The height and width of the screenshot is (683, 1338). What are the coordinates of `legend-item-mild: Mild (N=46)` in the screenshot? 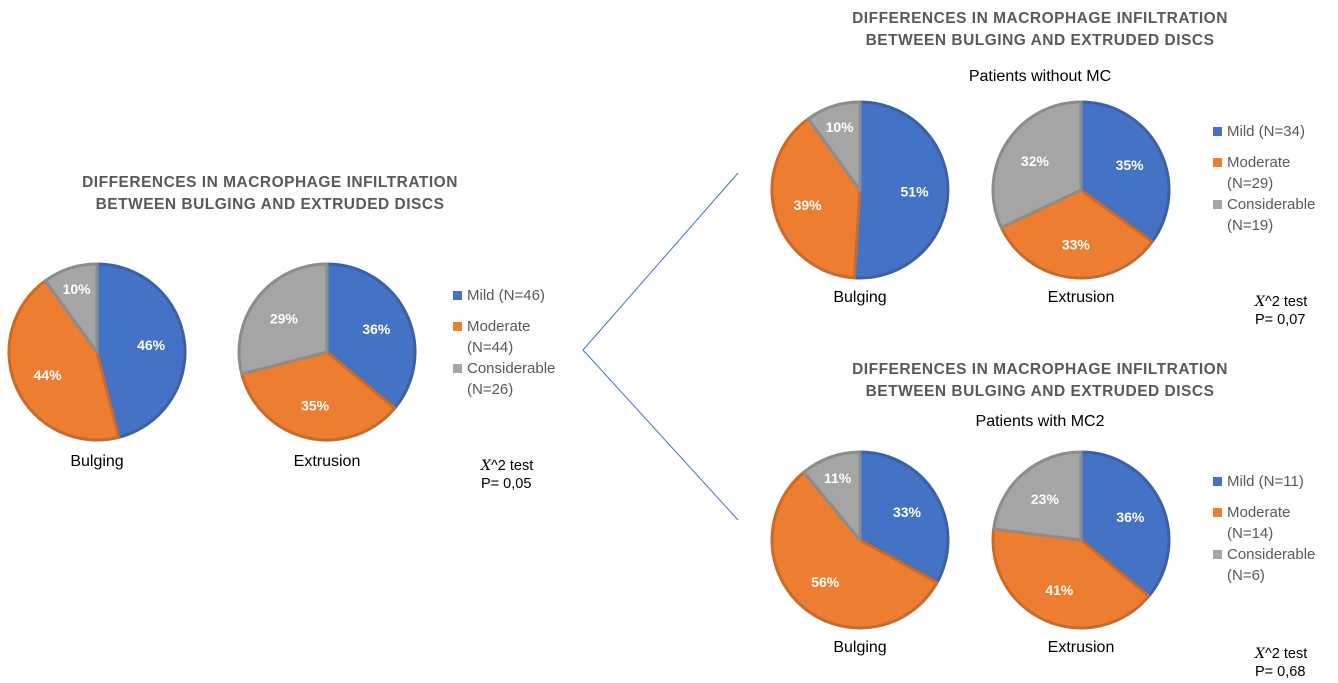 It's located at (504, 295).